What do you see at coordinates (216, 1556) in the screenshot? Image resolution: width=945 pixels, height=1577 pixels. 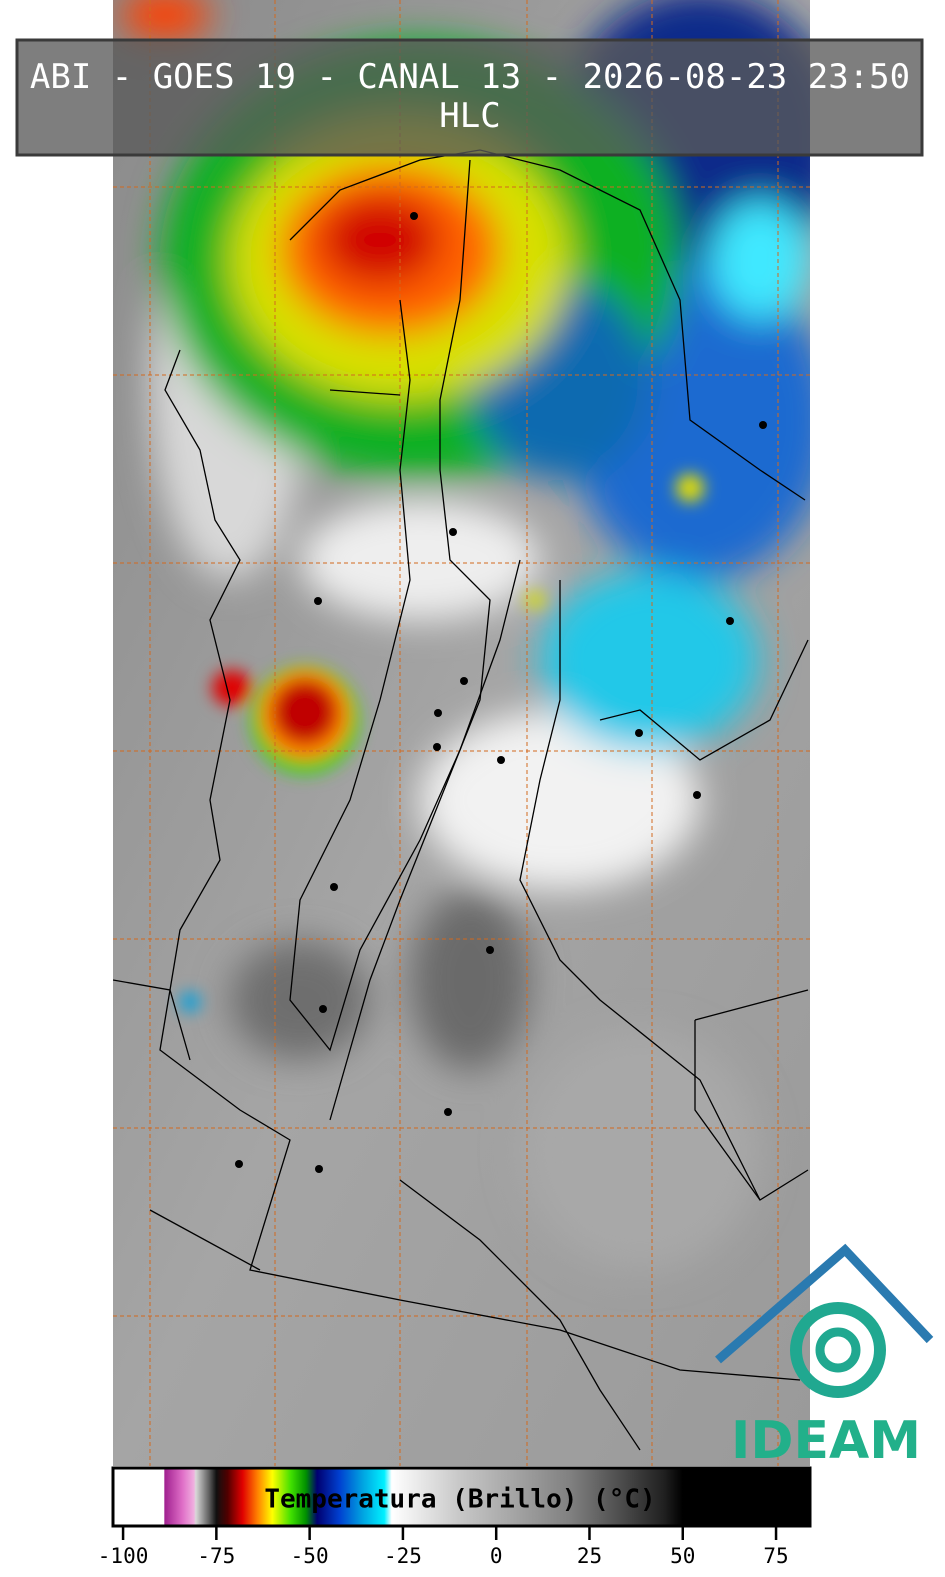 I see `tick-label: -75` at bounding box center [216, 1556].